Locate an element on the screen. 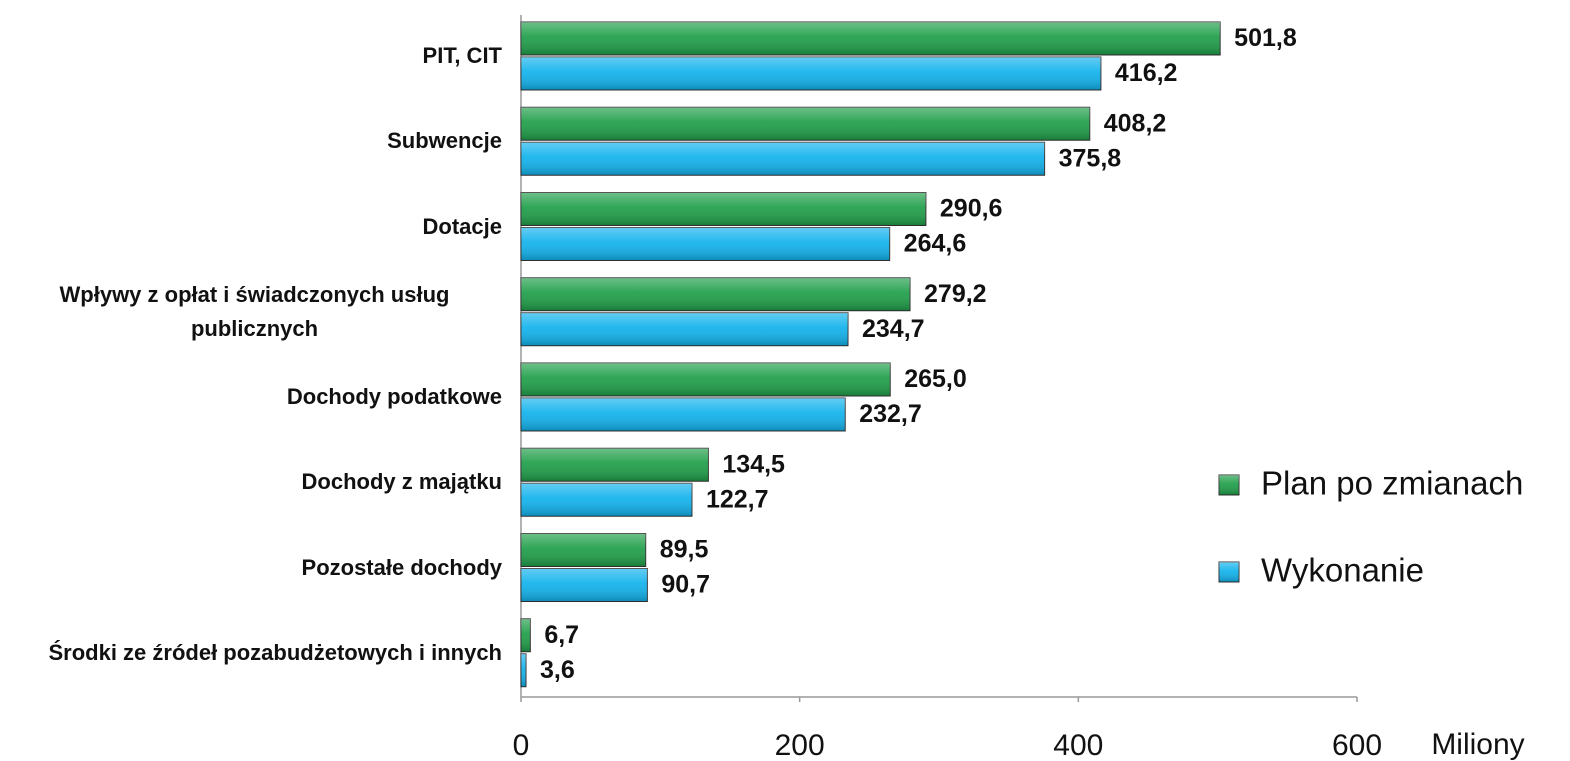  category-label-box: Dochody z majątku is located at coordinates (254, 482).